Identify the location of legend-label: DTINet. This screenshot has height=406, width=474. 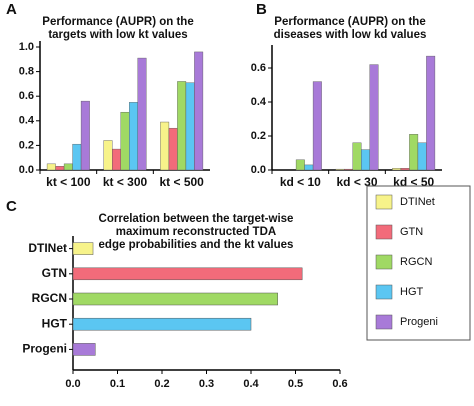
(417, 202).